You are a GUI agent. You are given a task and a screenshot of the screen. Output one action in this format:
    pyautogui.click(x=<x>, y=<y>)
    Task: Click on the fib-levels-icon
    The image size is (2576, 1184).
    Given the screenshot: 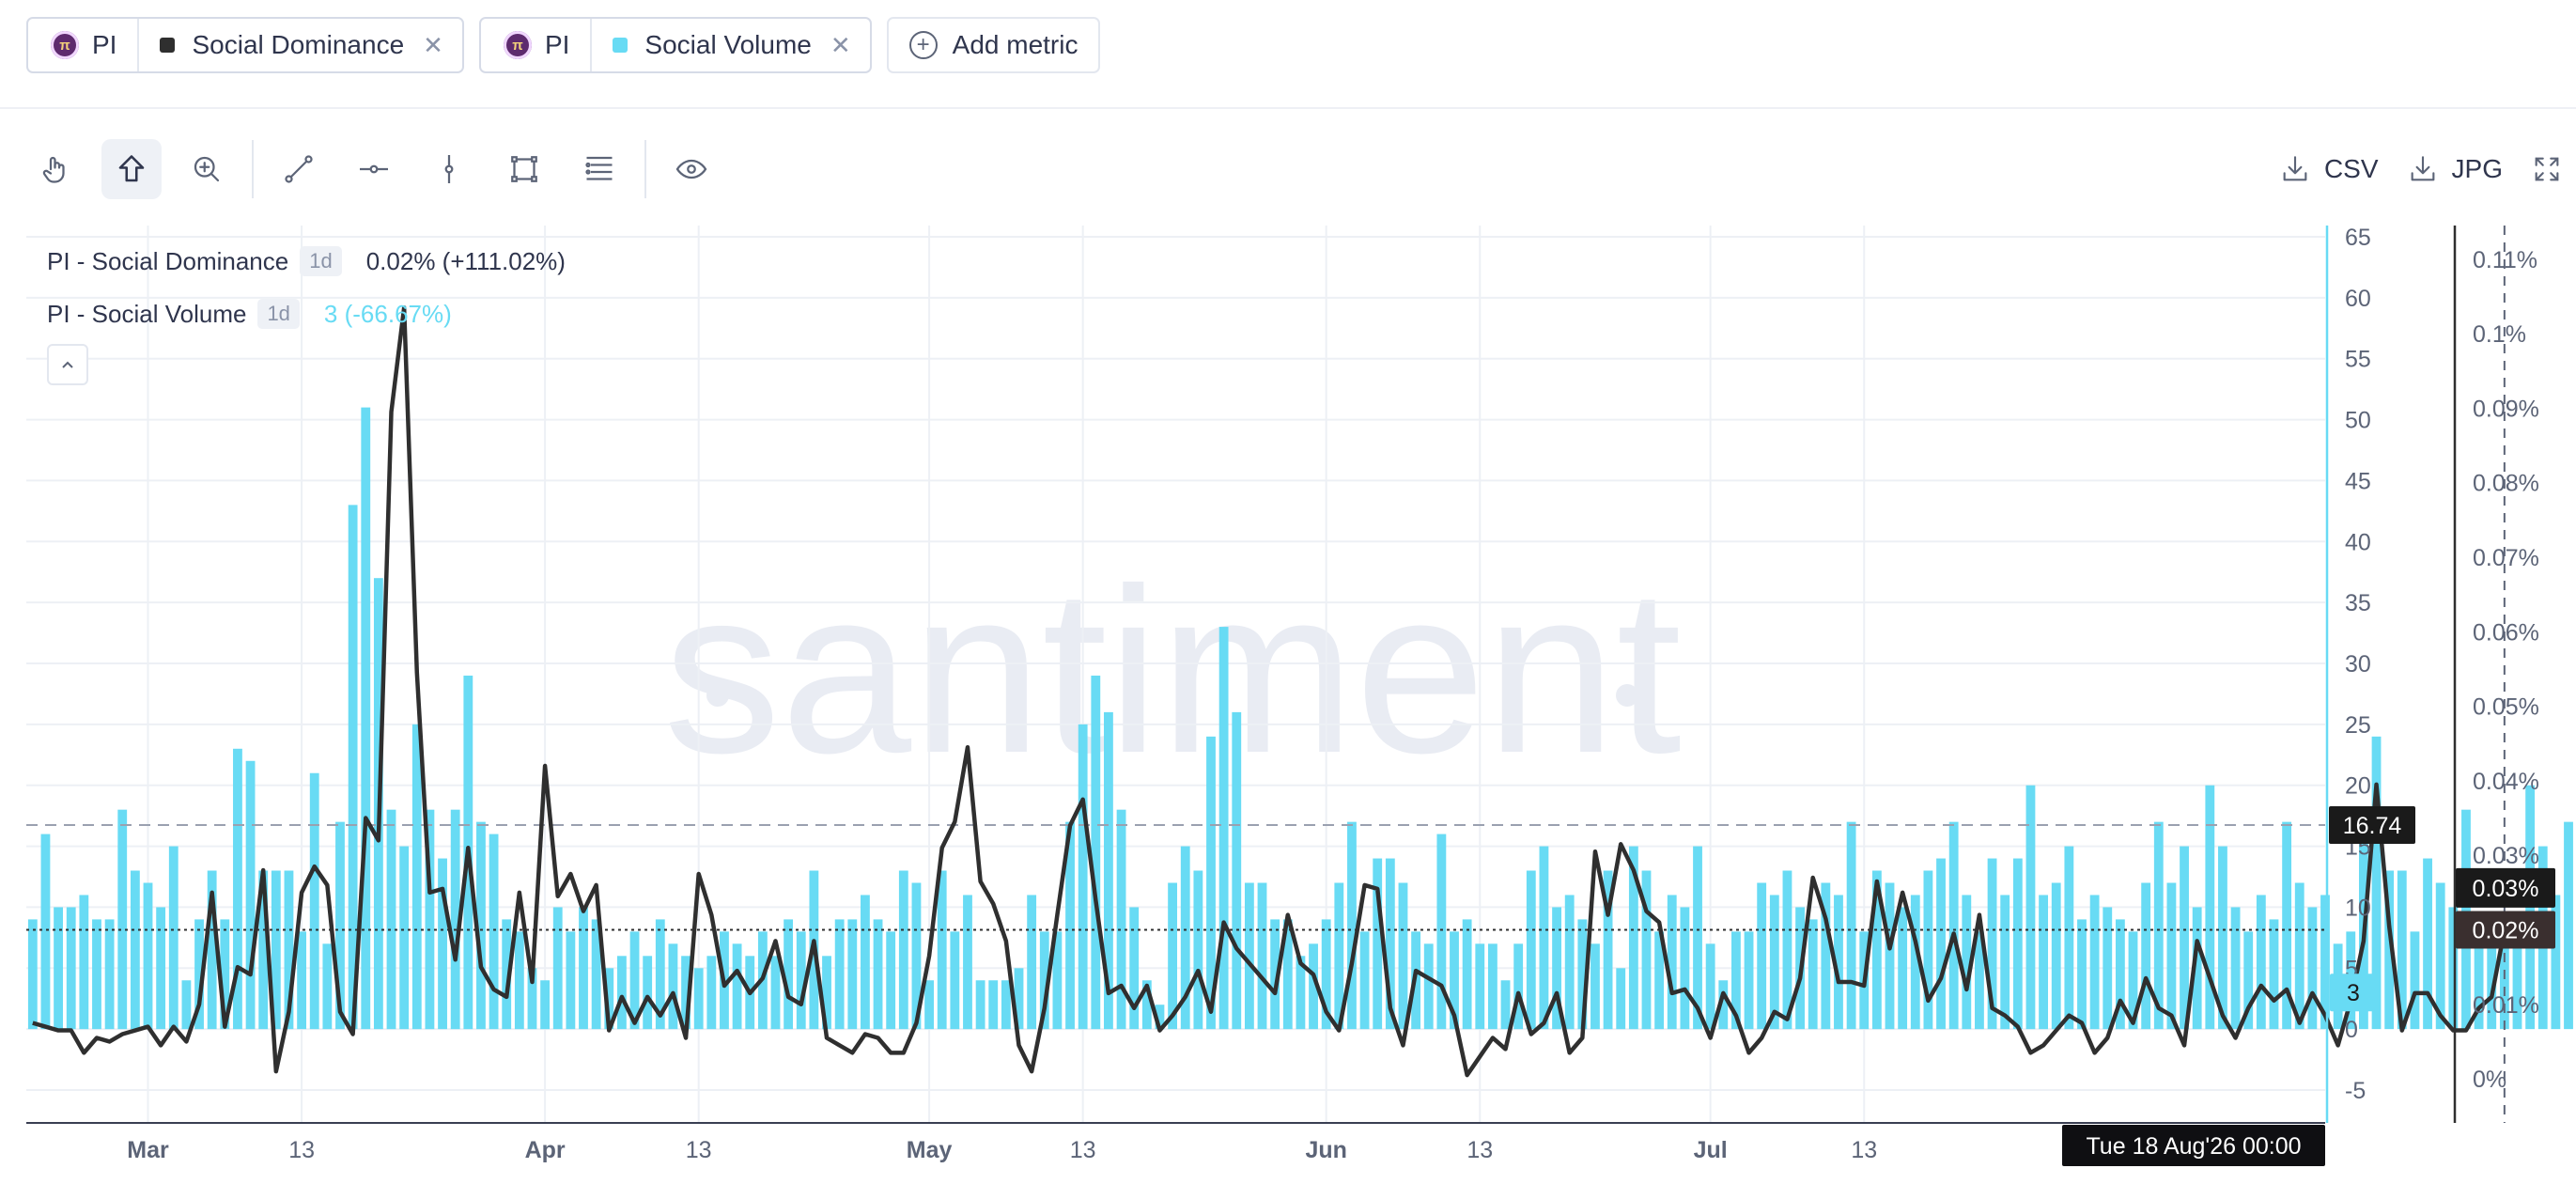 What is the action you would take?
    pyautogui.click(x=599, y=168)
    